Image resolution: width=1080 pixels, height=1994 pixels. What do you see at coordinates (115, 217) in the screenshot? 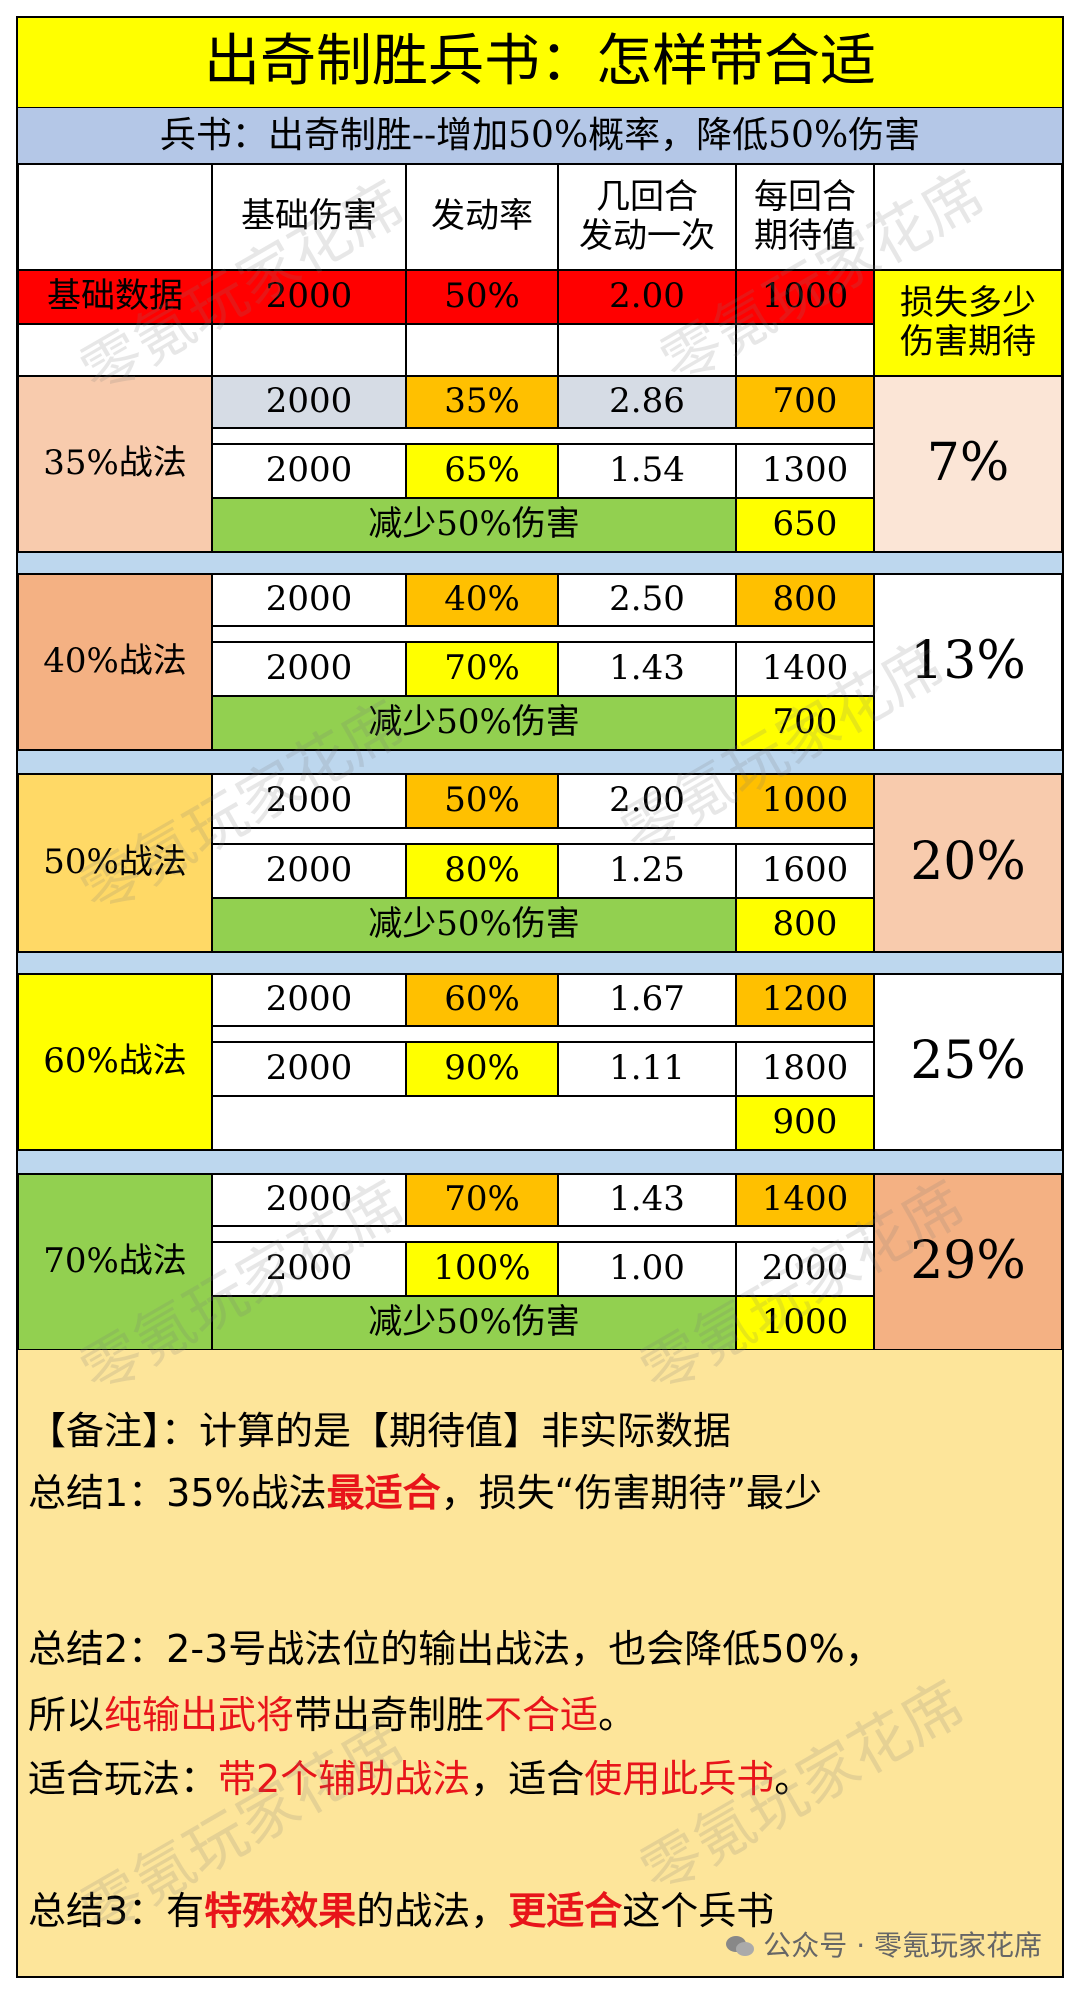
I see `header-empty` at bounding box center [115, 217].